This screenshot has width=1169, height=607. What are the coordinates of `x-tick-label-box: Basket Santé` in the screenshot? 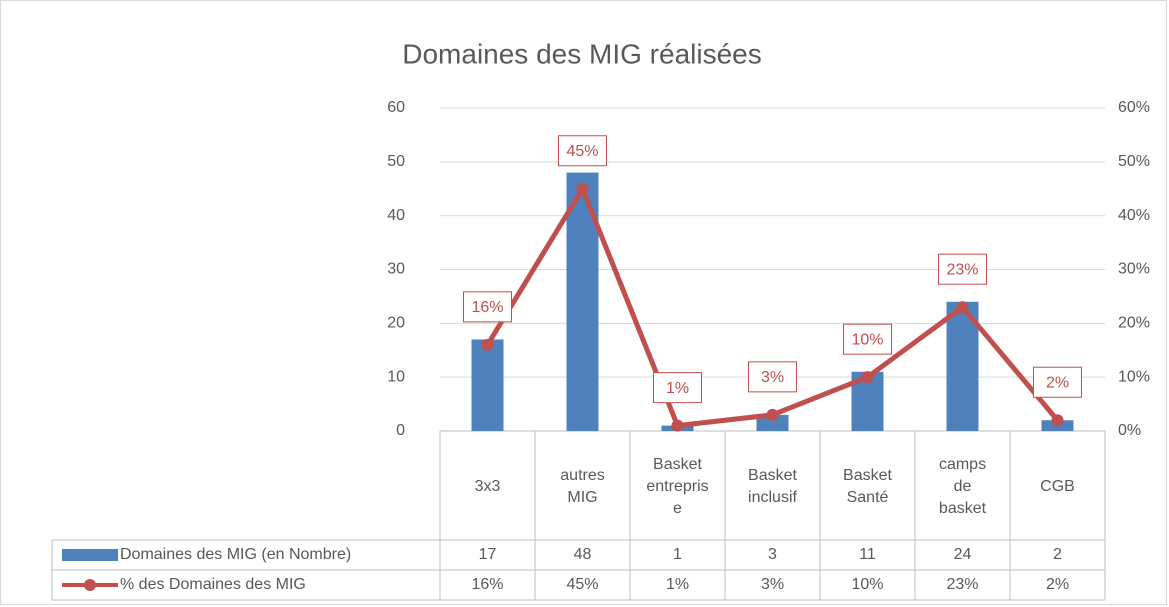 It's located at (867, 487).